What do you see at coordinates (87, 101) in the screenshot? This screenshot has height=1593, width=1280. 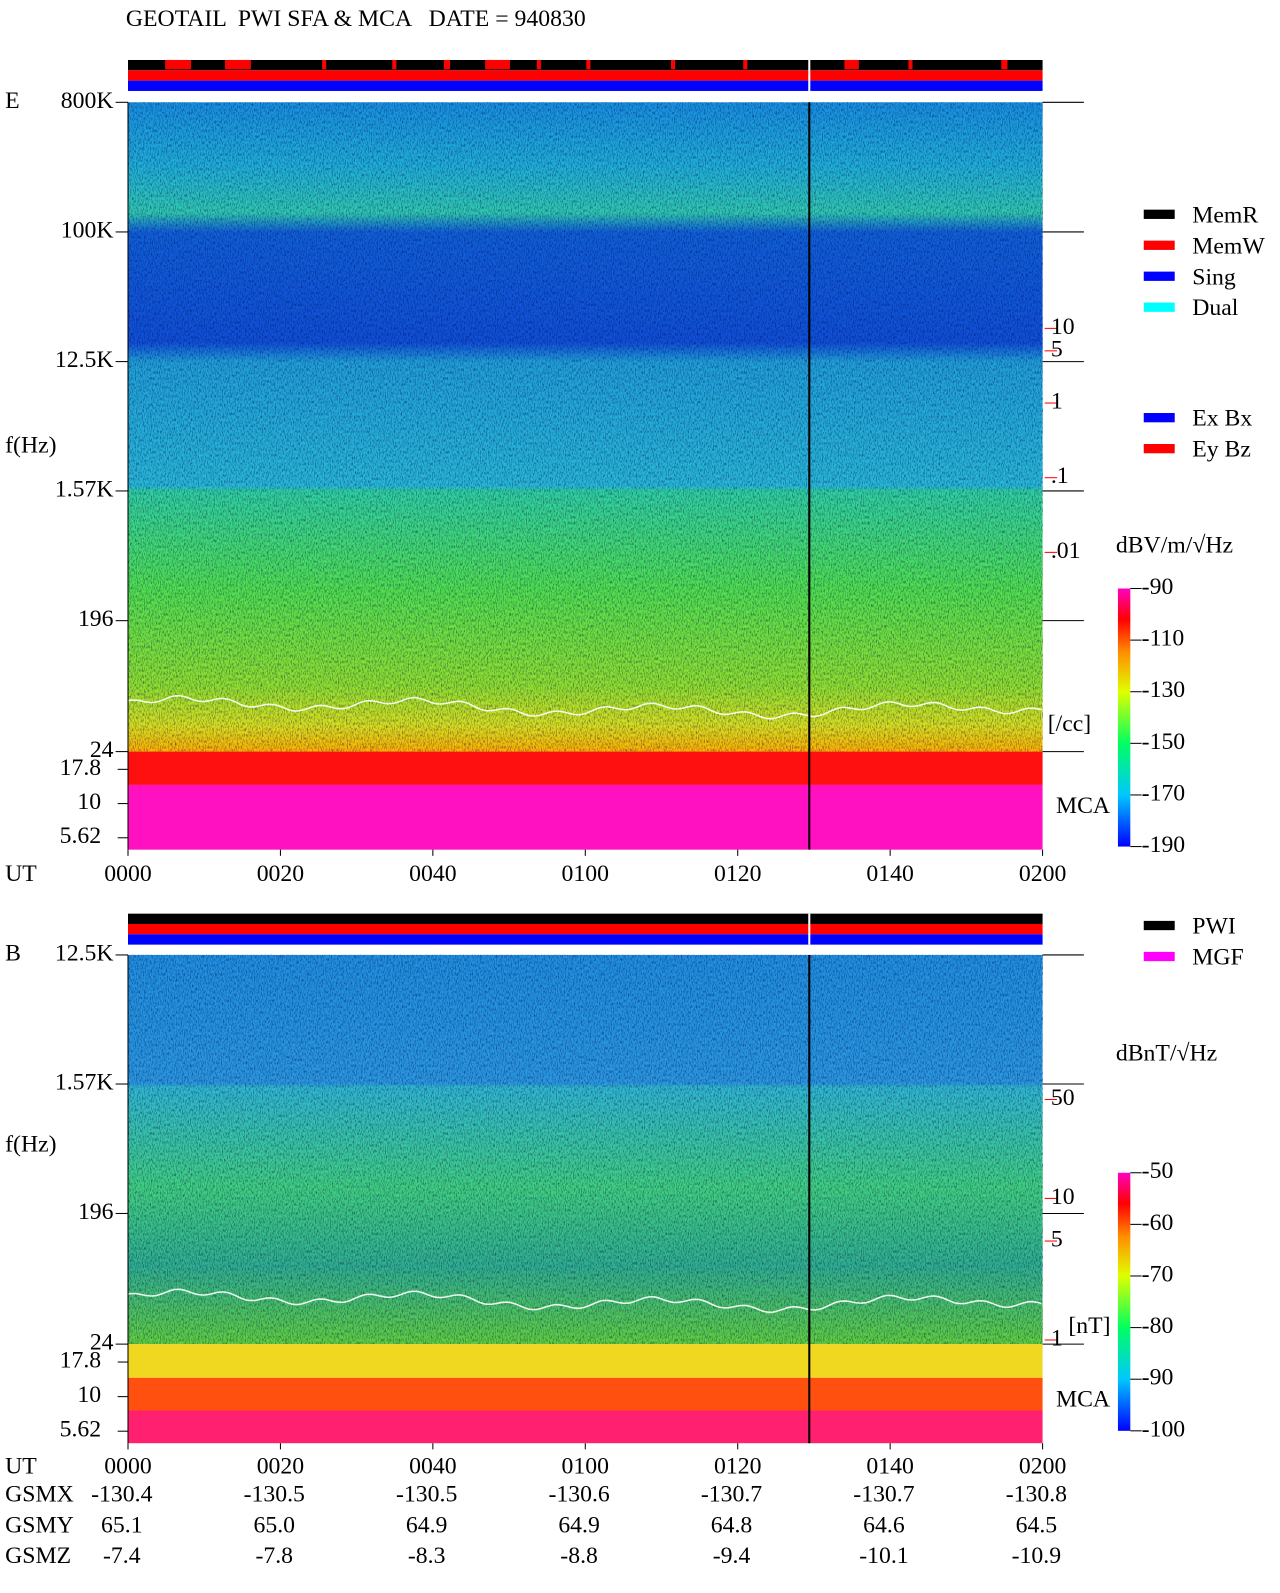 I see `y-tick-label: 800K` at bounding box center [87, 101].